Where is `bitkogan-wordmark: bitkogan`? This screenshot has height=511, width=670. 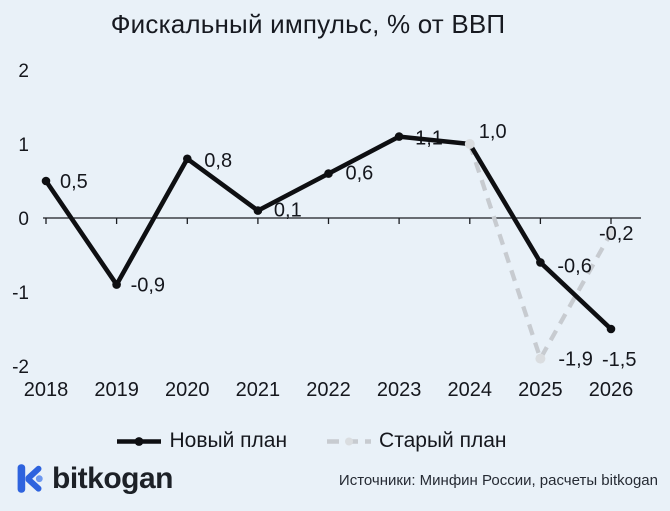 bitkogan-wordmark: bitkogan is located at coordinates (113, 478).